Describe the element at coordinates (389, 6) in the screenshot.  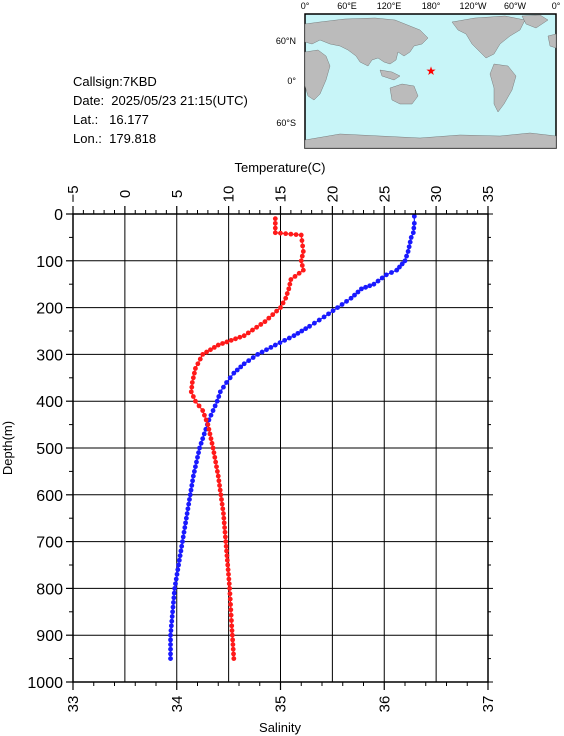
I see `map-lon-label: 120°E` at that location.